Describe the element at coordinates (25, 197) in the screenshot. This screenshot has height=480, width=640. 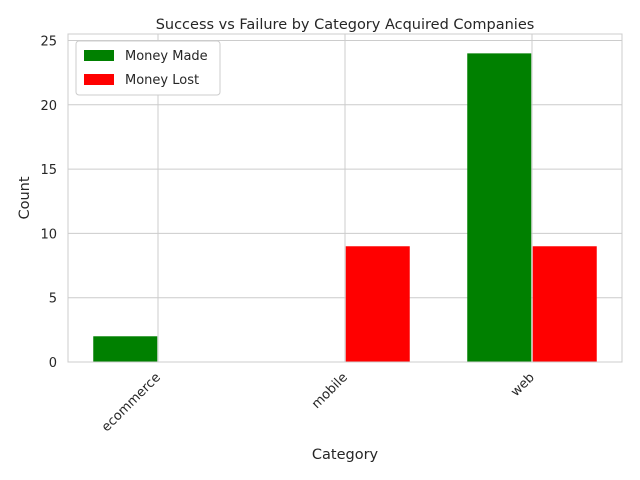
I see `y-axis-label: Count` at that location.